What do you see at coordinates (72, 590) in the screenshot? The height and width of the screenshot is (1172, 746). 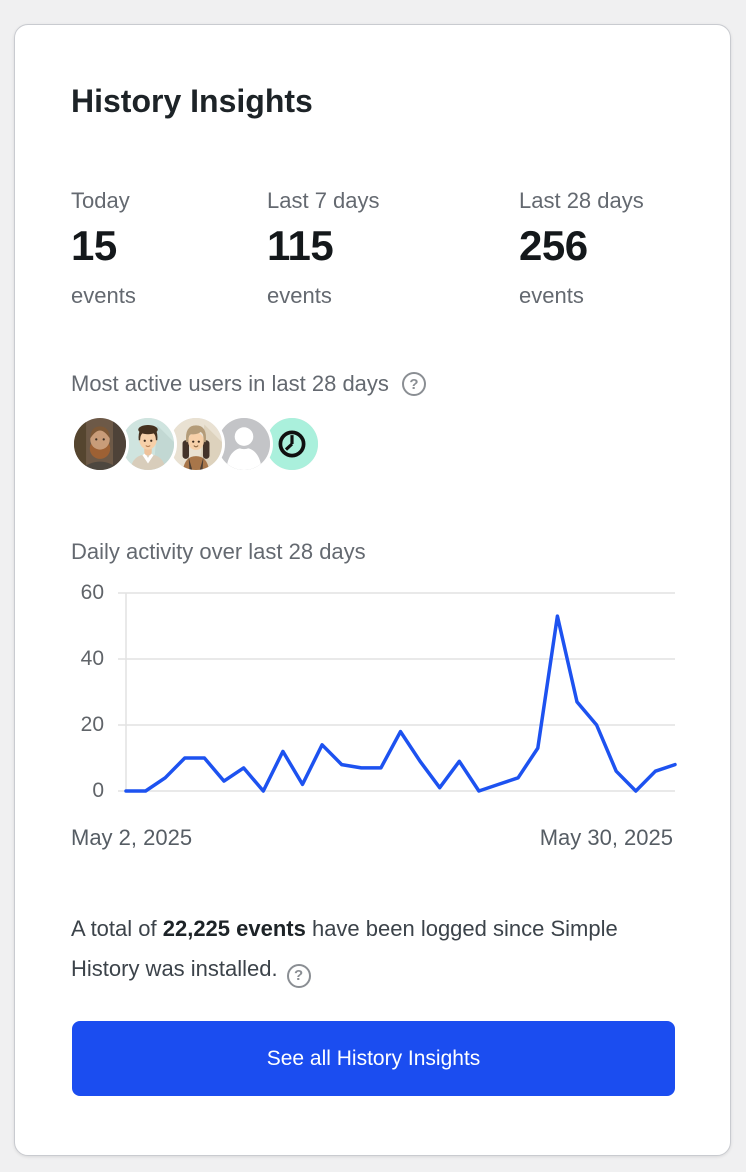 I see `y-axis-labels: 0 20 40 60` at bounding box center [72, 590].